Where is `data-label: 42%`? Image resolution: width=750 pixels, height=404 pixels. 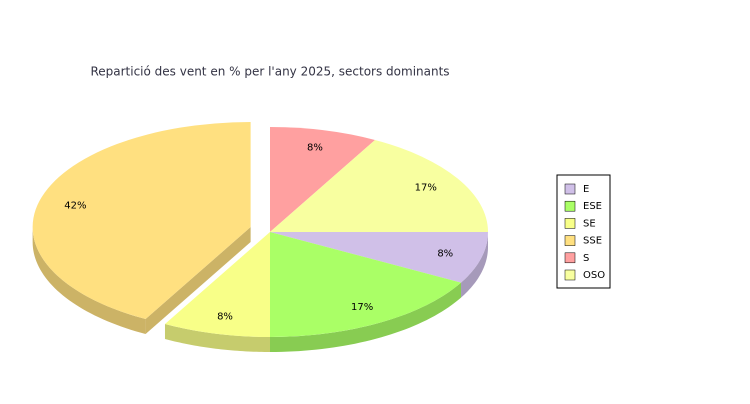 data-label: 42% is located at coordinates (75, 205).